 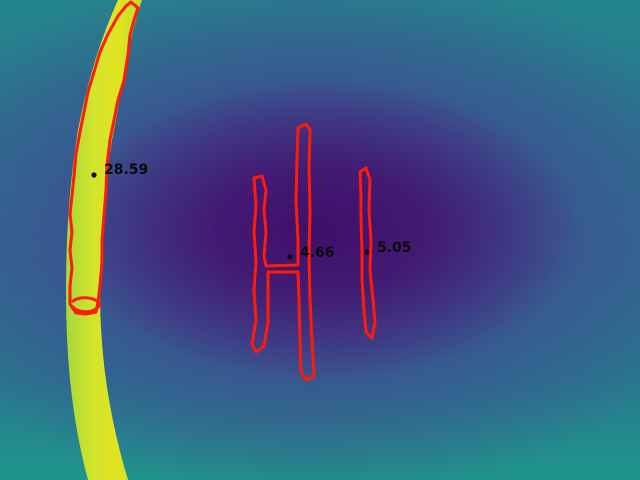 I want to click on region-3-marker, so click(x=367, y=252).